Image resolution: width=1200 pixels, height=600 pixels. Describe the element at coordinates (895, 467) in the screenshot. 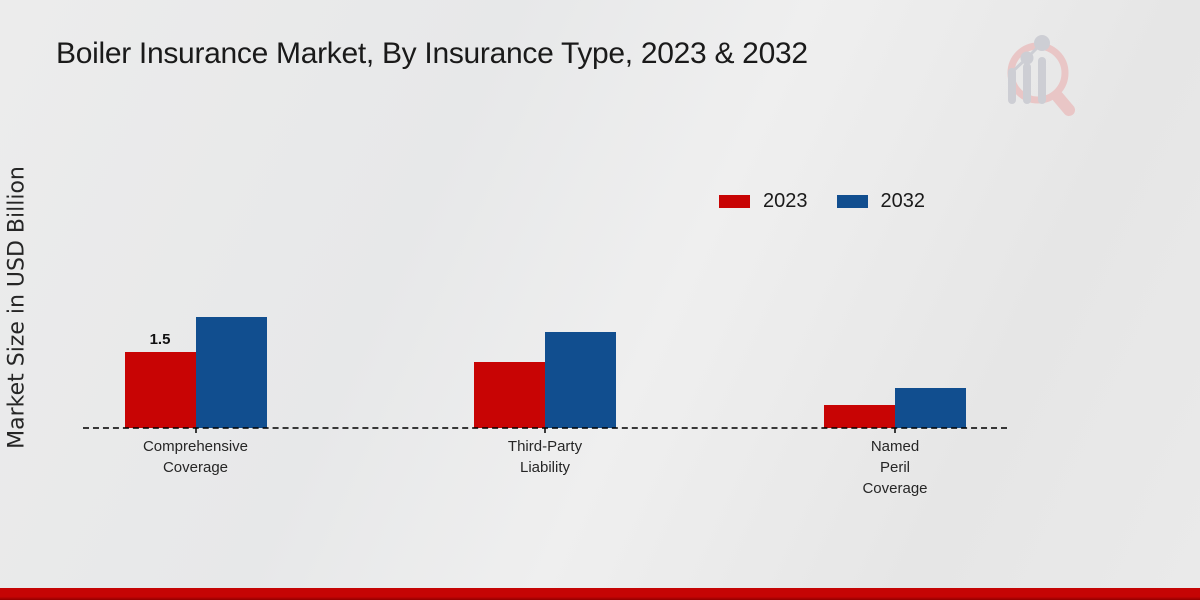

I see `category-label-2: Named Peril Coverage` at that location.